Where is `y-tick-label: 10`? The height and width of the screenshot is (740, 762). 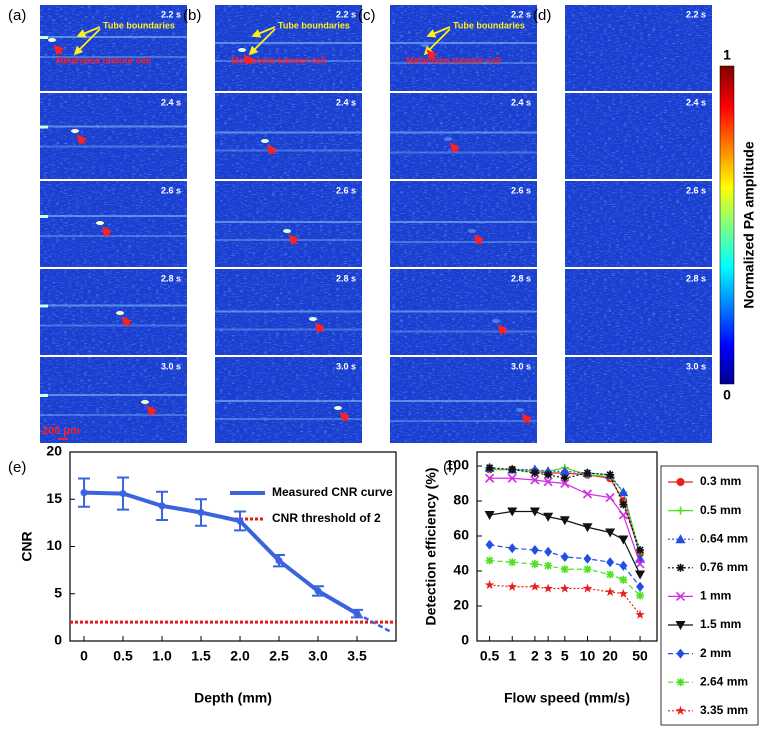
y-tick-label: 10 is located at coordinates (54, 545).